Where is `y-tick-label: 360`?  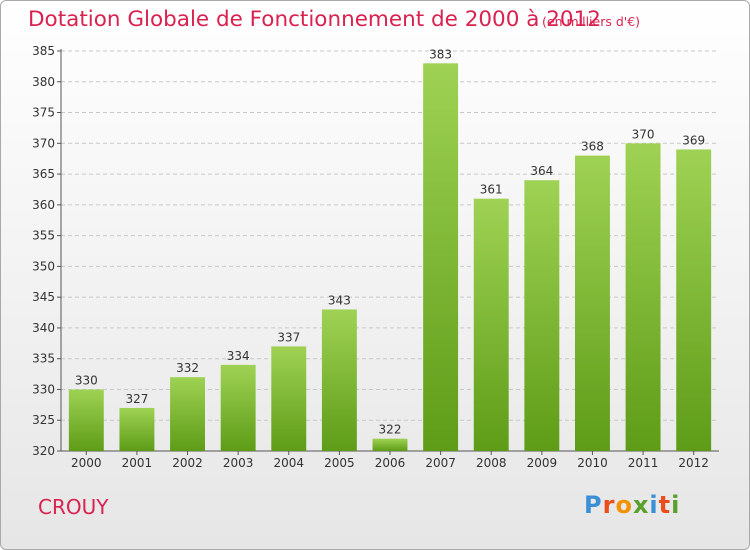 y-tick-label: 360 is located at coordinates (43, 205).